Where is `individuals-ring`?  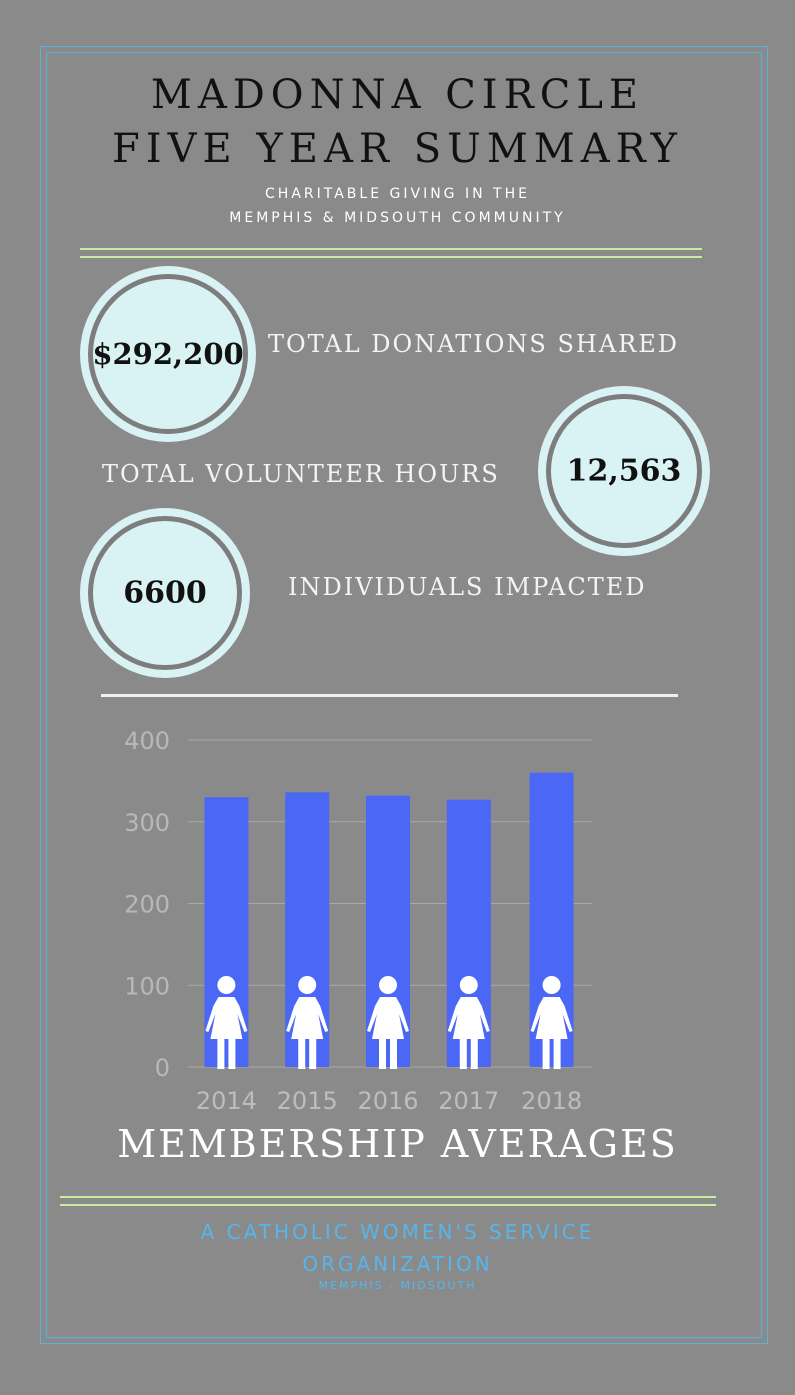
individuals-ring is located at coordinates (165, 593).